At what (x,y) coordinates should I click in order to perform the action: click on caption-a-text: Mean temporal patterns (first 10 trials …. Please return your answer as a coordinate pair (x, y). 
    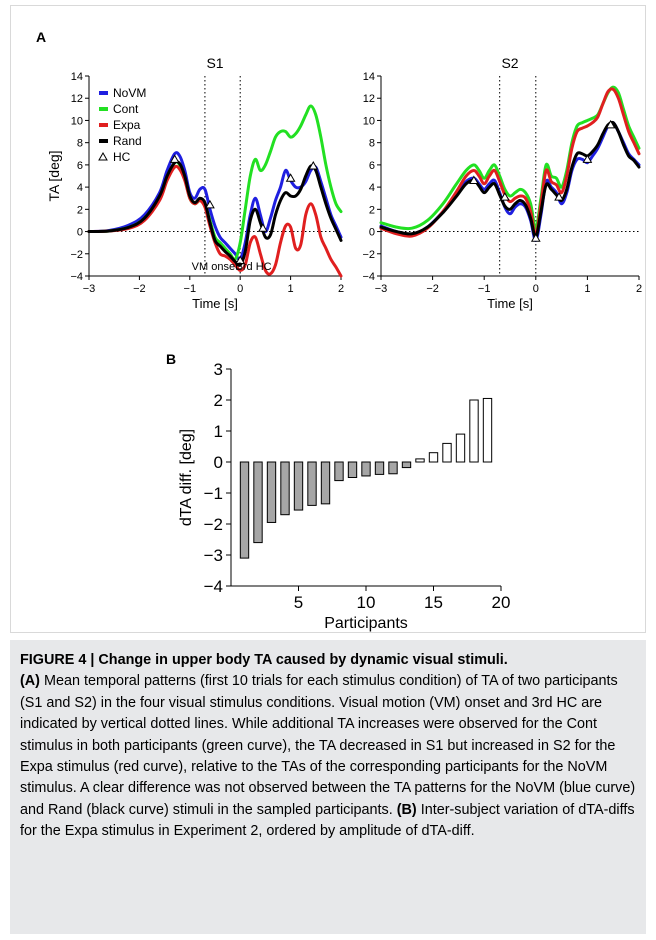
    Looking at the image, I should click on (328, 745).